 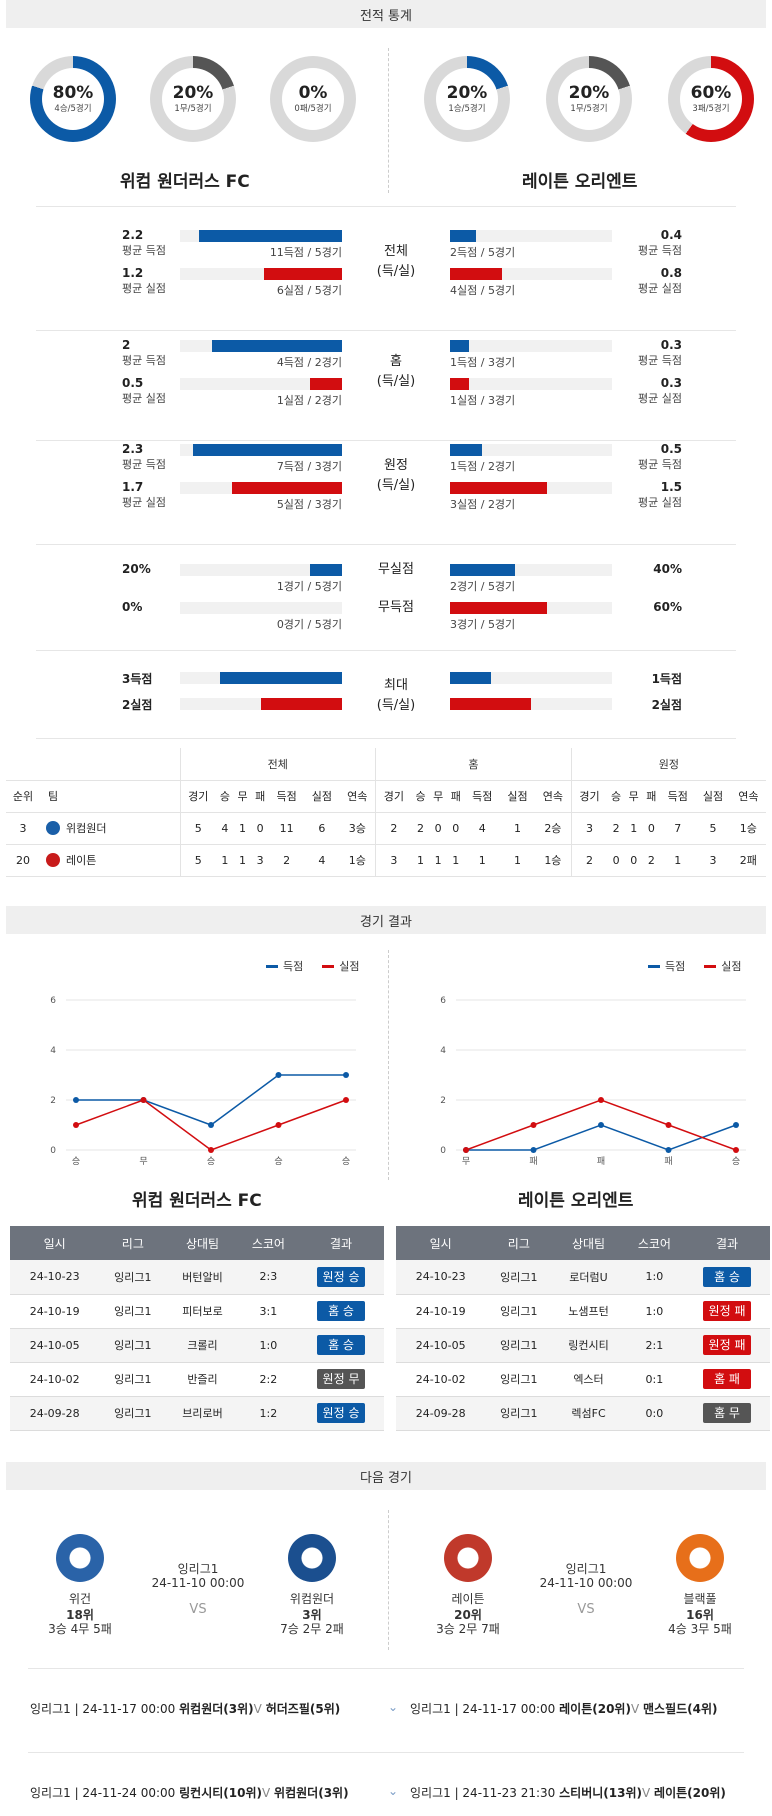 What do you see at coordinates (261, 384) in the screenshot?
I see `home-bar-track` at bounding box center [261, 384].